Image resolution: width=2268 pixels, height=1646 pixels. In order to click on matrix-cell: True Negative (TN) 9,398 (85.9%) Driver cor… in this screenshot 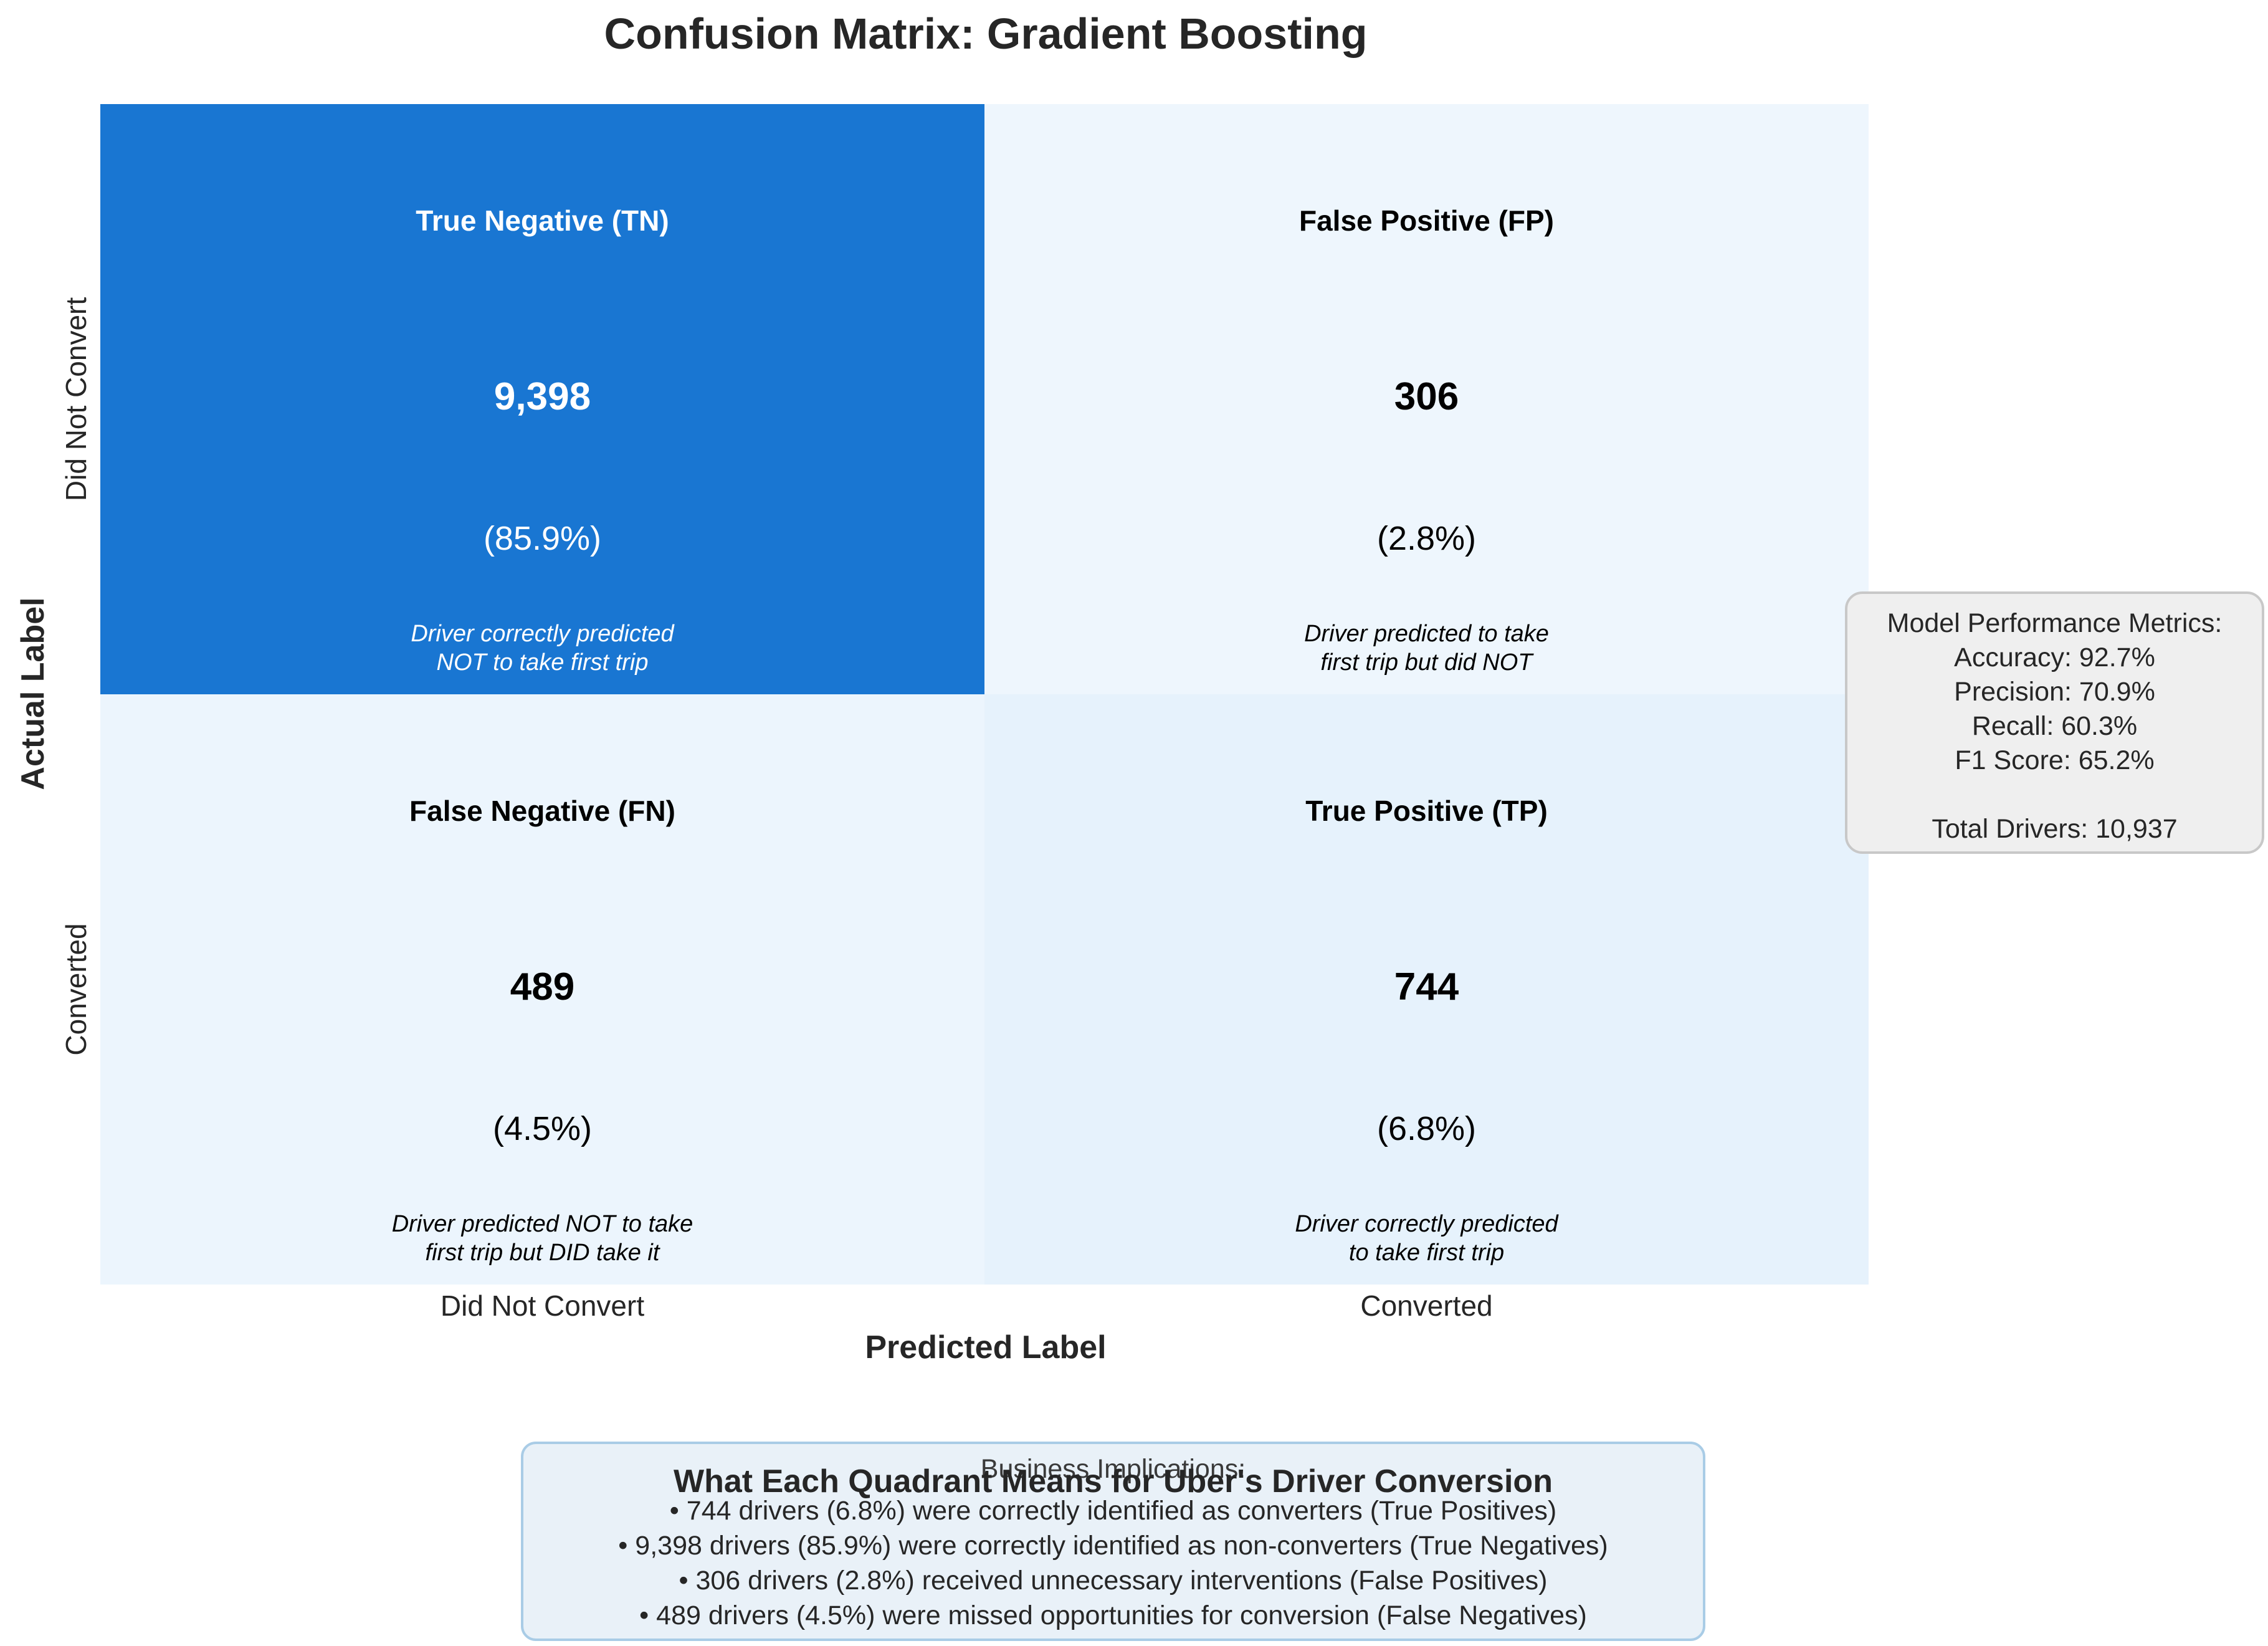, I will do `click(542, 399)`.